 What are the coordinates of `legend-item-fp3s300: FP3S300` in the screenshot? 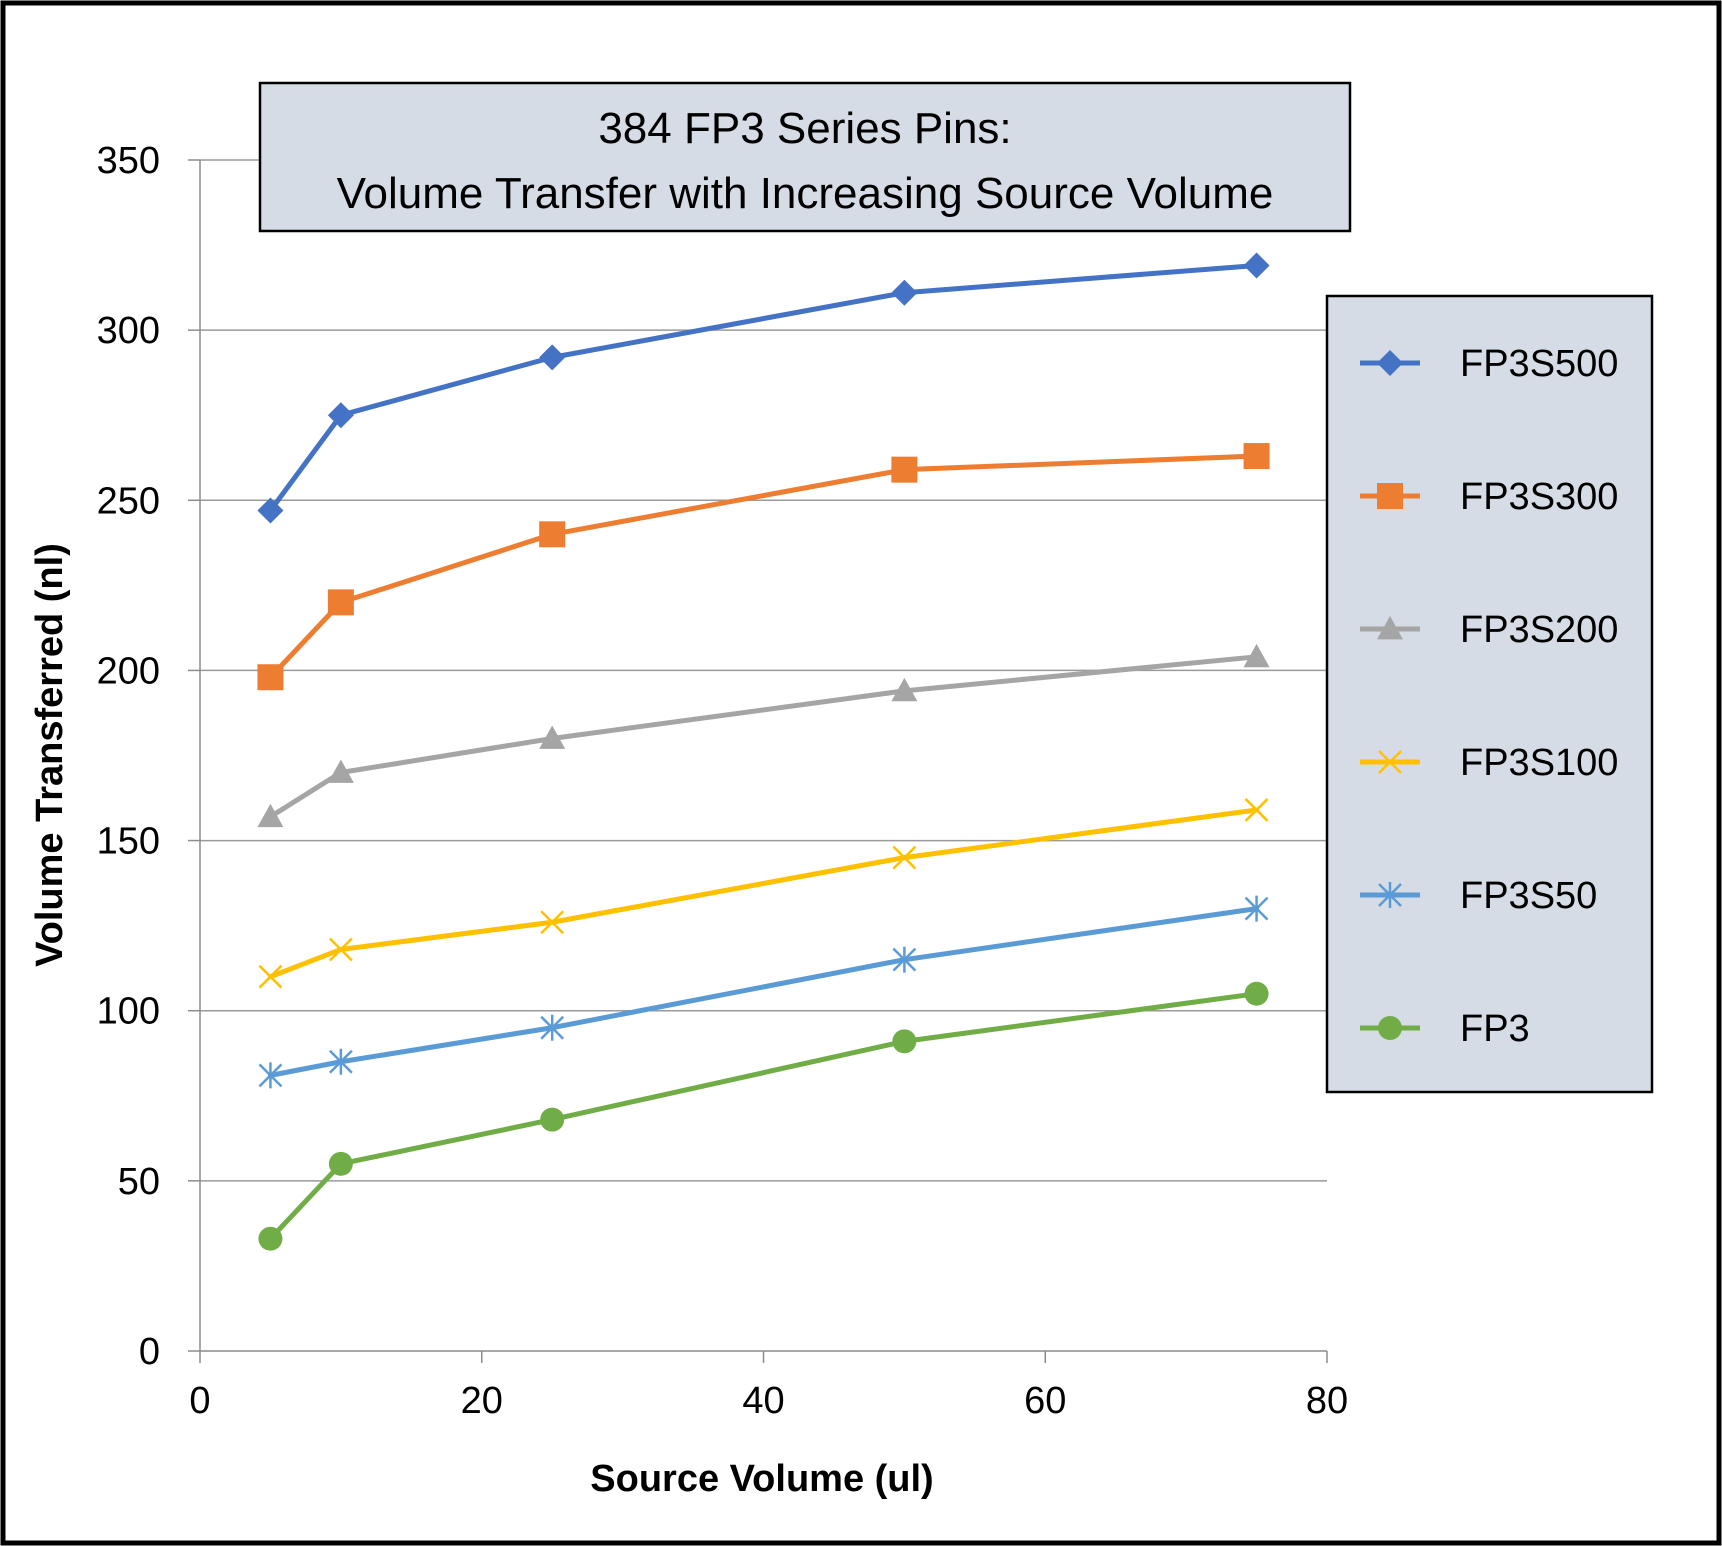 It's located at (1489, 497).